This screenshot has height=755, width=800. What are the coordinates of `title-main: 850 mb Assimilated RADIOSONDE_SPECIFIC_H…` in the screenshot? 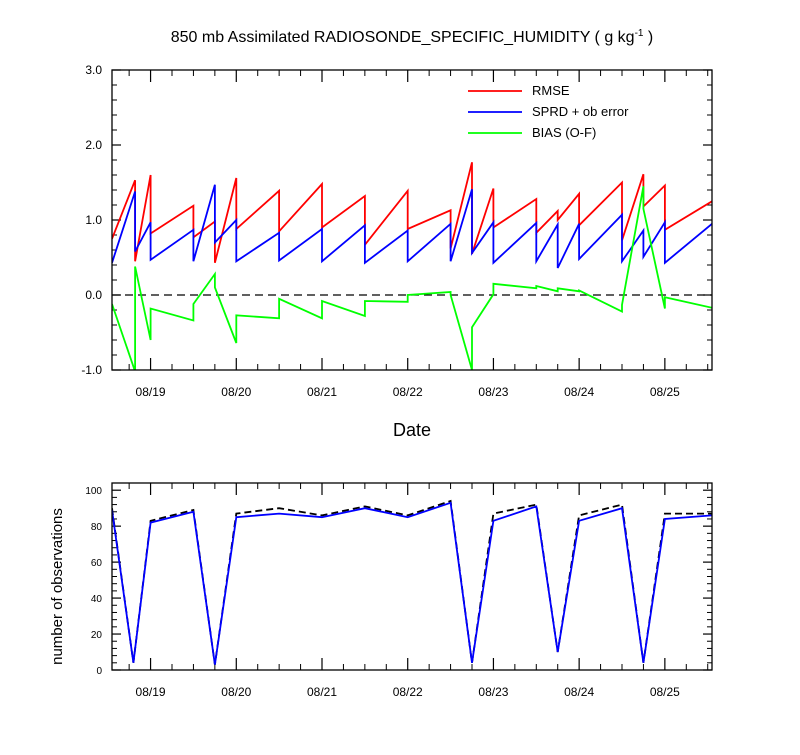 It's located at (403, 37).